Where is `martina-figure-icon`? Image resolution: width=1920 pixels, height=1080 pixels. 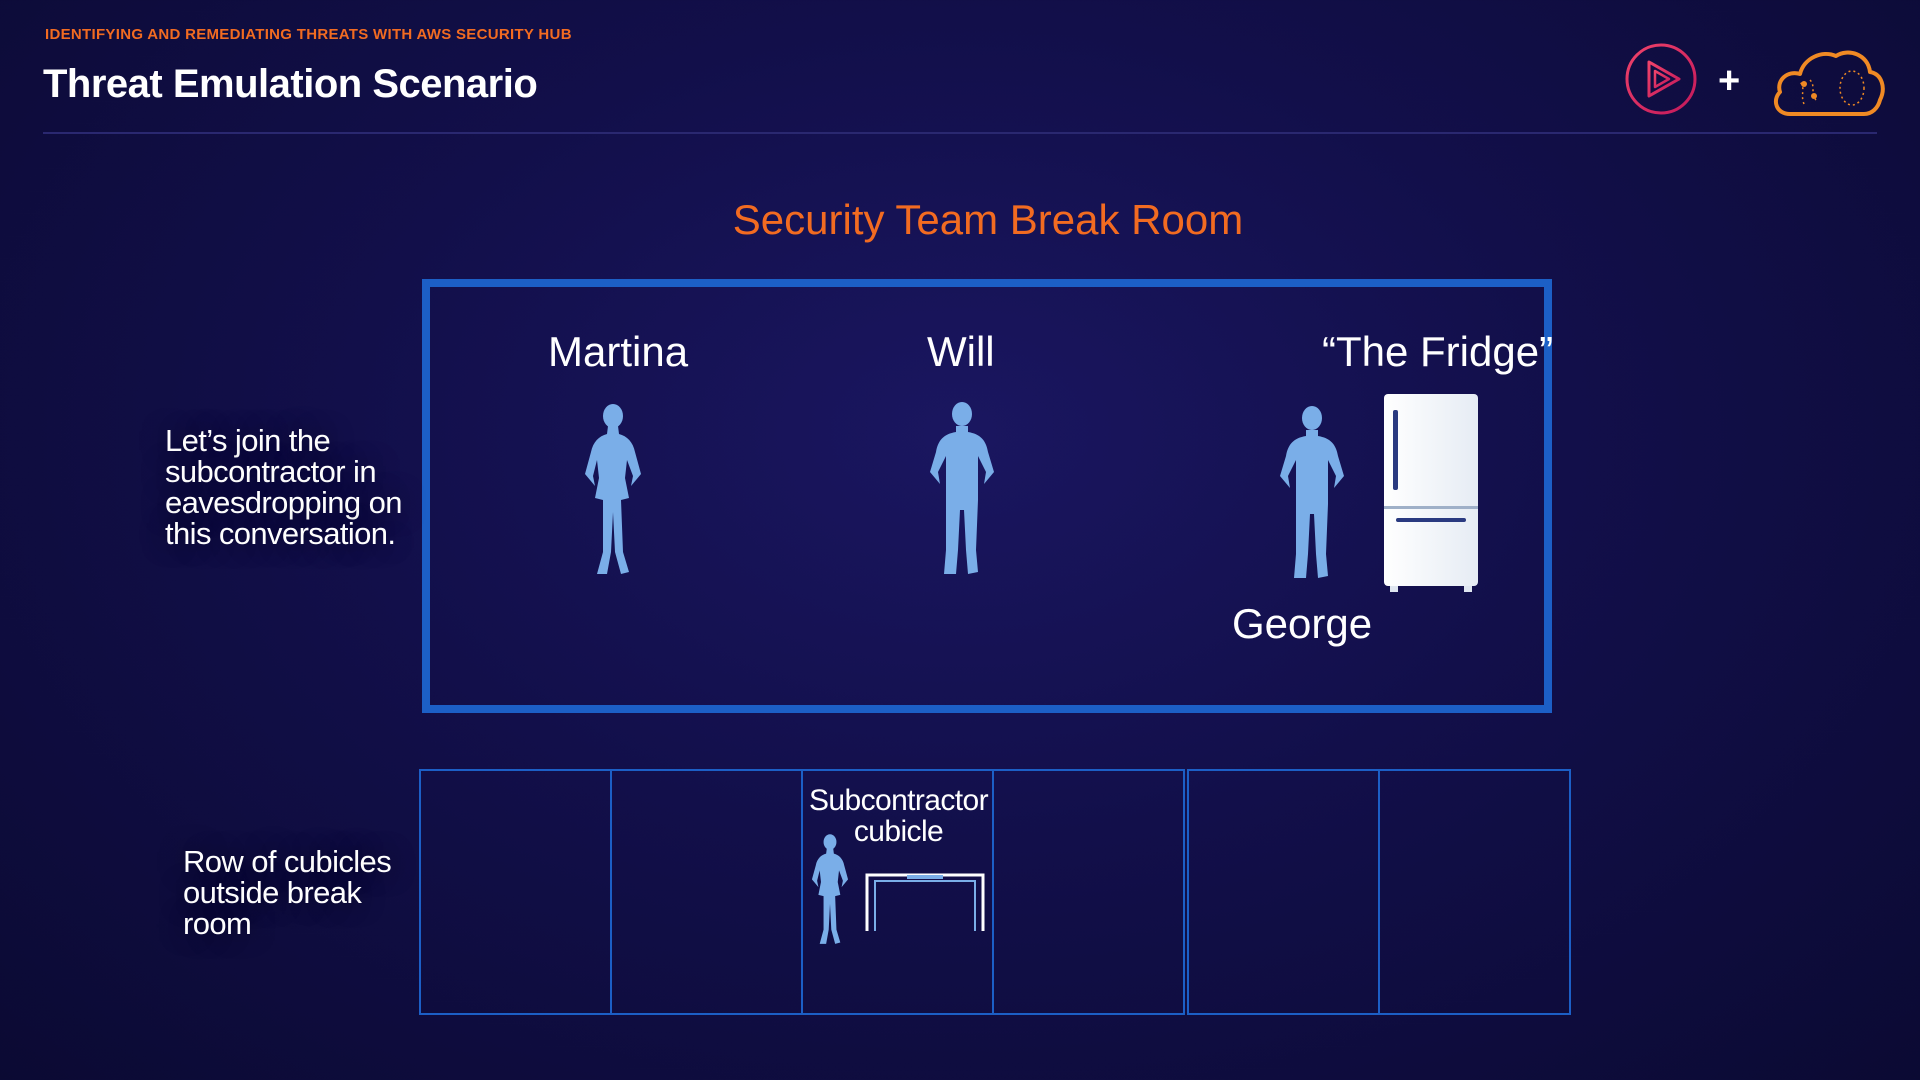 martina-figure-icon is located at coordinates (613, 489).